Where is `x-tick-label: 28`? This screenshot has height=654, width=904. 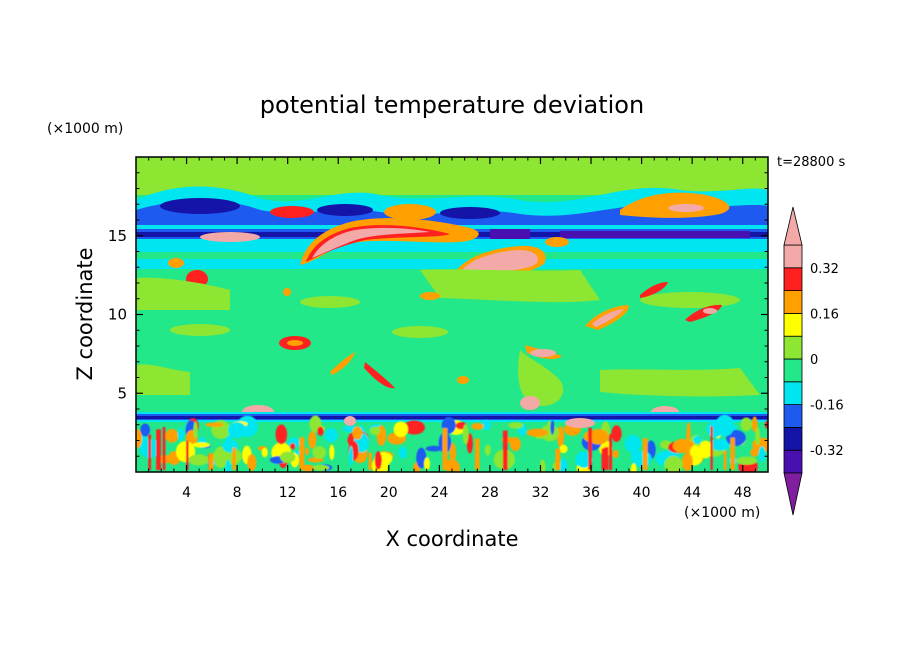
x-tick-label: 28 is located at coordinates (490, 493).